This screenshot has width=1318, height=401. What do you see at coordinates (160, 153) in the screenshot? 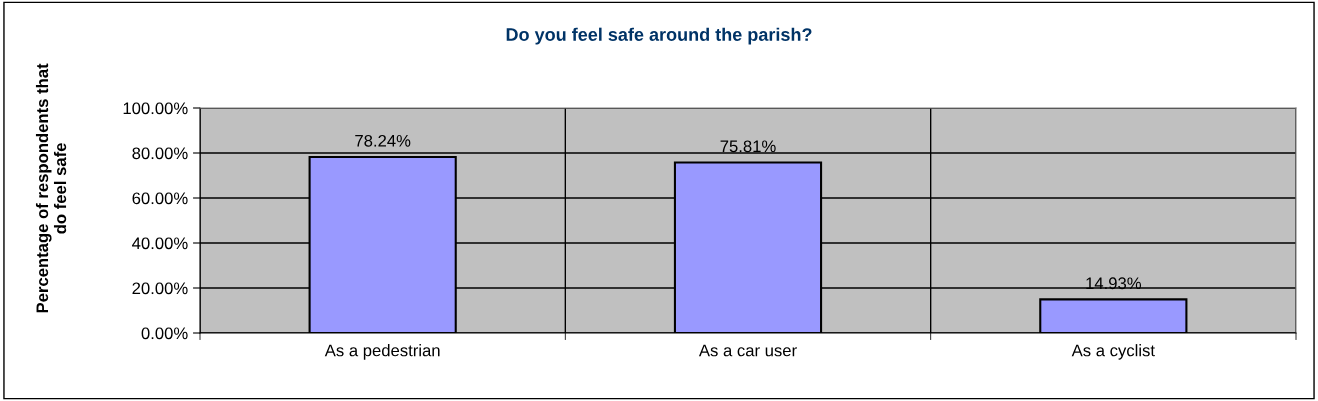
I see `y-tick-label: 80.00%` at bounding box center [160, 153].